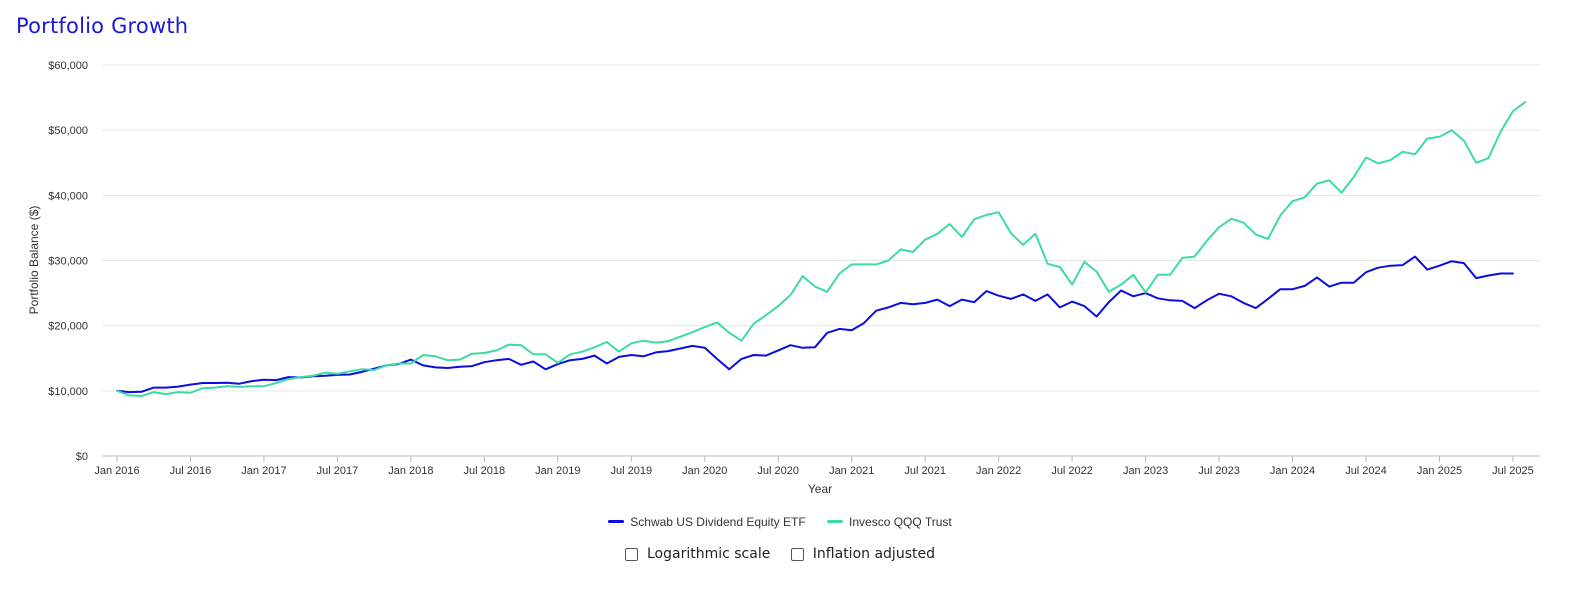  Describe the element at coordinates (68, 262) in the screenshot. I see `y-tick-label: $30,000` at that location.